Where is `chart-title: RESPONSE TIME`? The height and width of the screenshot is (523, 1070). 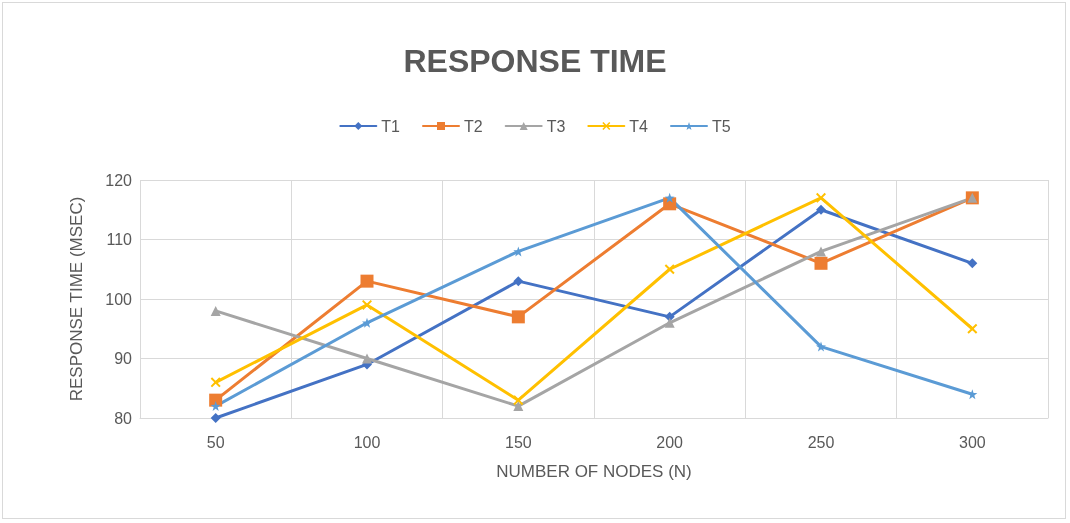
chart-title: RESPONSE TIME is located at coordinates (535, 61).